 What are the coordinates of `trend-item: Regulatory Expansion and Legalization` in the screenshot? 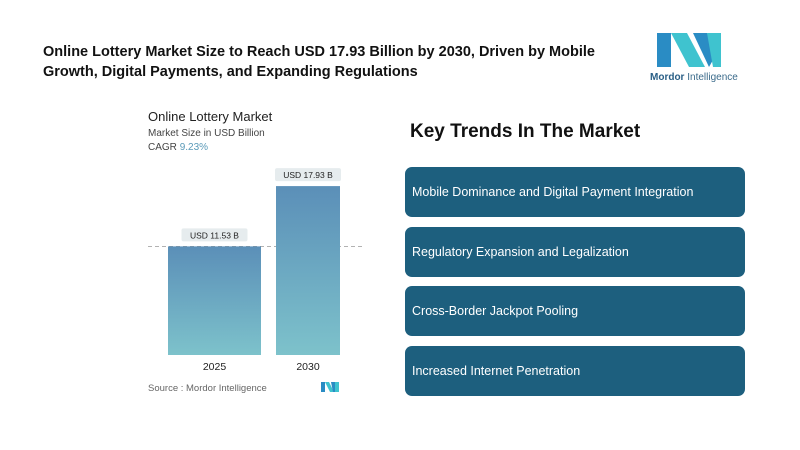 It's located at (575, 252).